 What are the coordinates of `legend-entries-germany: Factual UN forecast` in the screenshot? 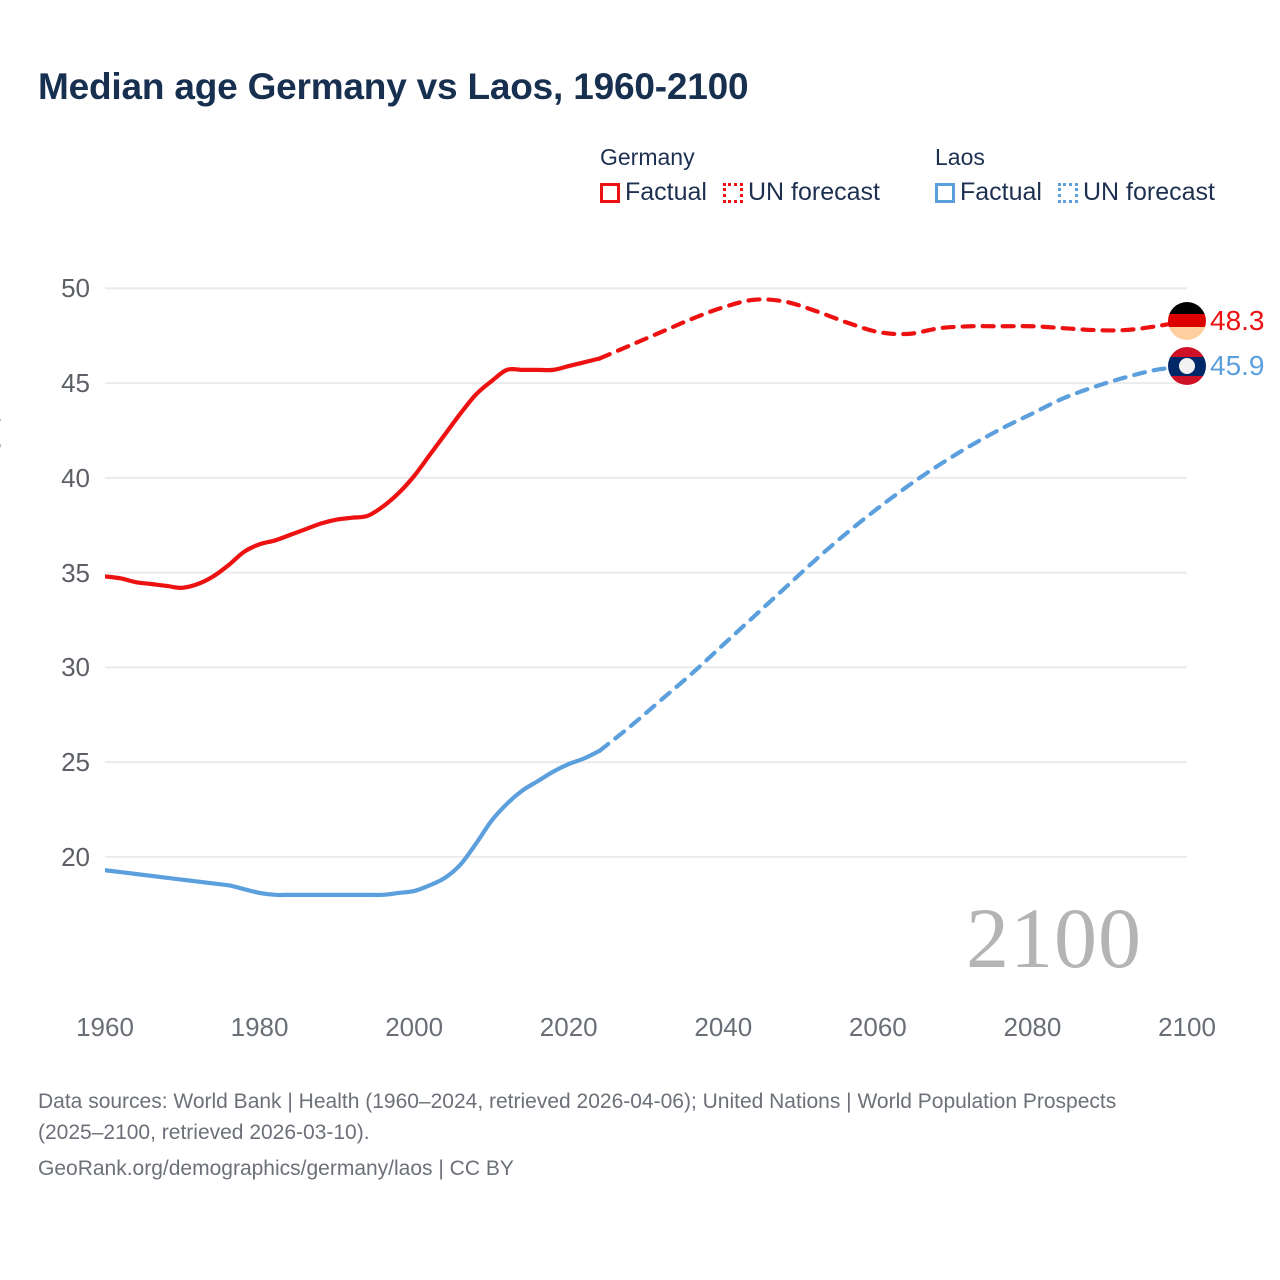 It's located at (748, 192).